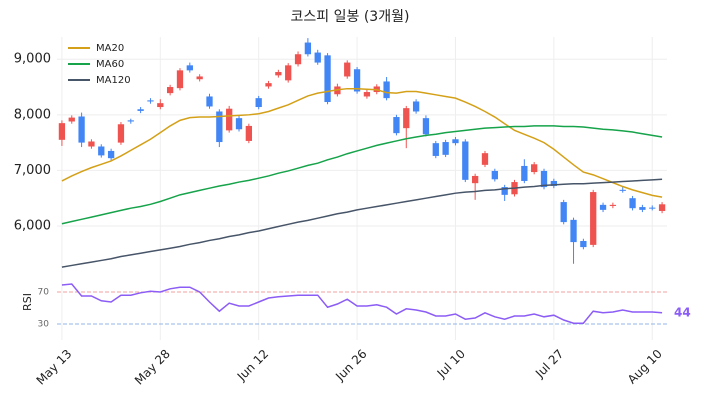  Describe the element at coordinates (110, 64) in the screenshot. I see `legend-label: MA60` at that location.